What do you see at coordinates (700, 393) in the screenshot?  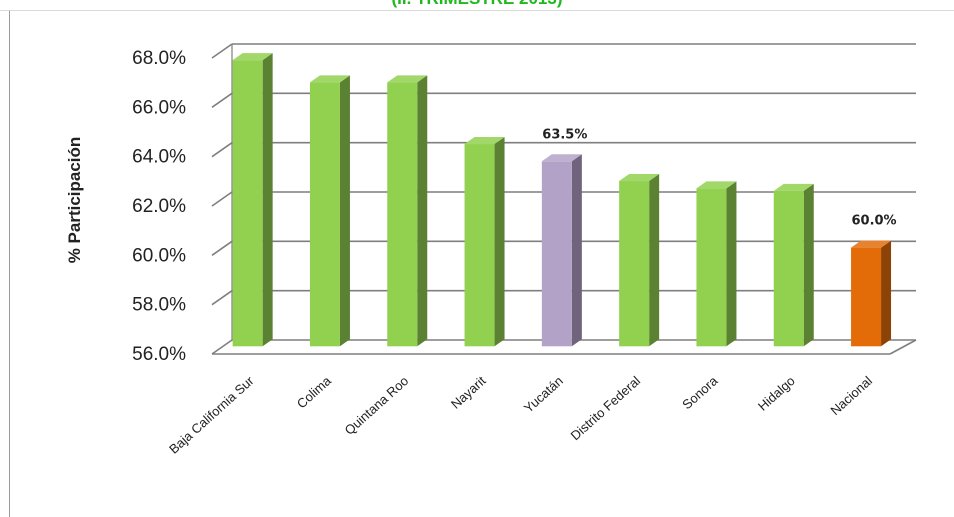 I see `x-category-label: Sonora` at bounding box center [700, 393].